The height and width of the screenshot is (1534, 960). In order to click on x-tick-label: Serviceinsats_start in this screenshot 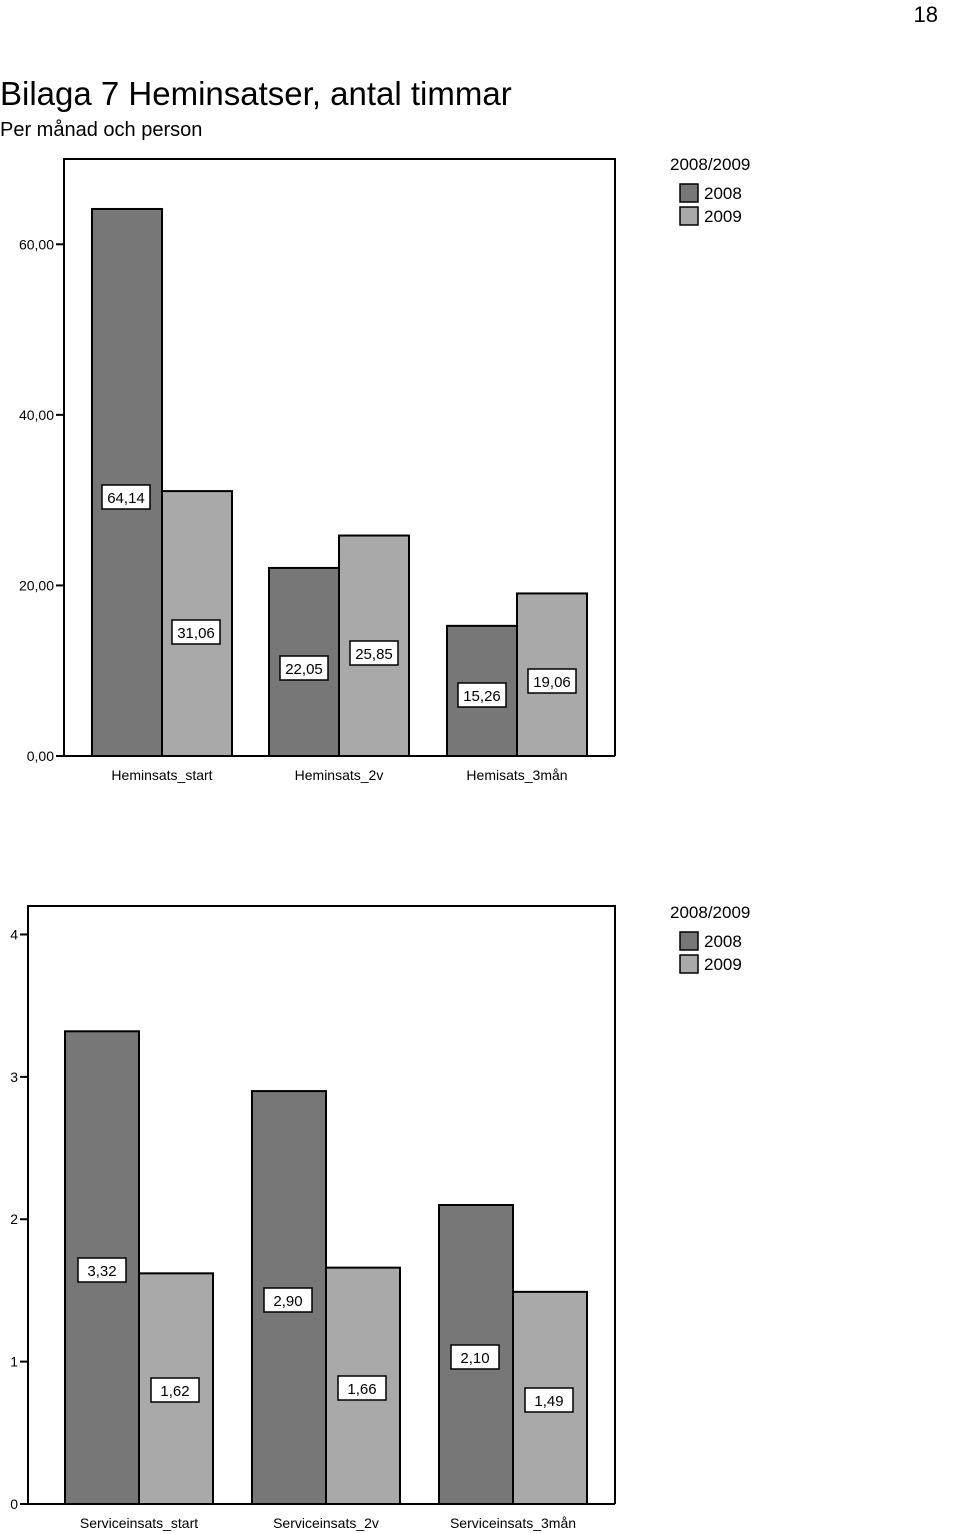, I will do `click(139, 1523)`.